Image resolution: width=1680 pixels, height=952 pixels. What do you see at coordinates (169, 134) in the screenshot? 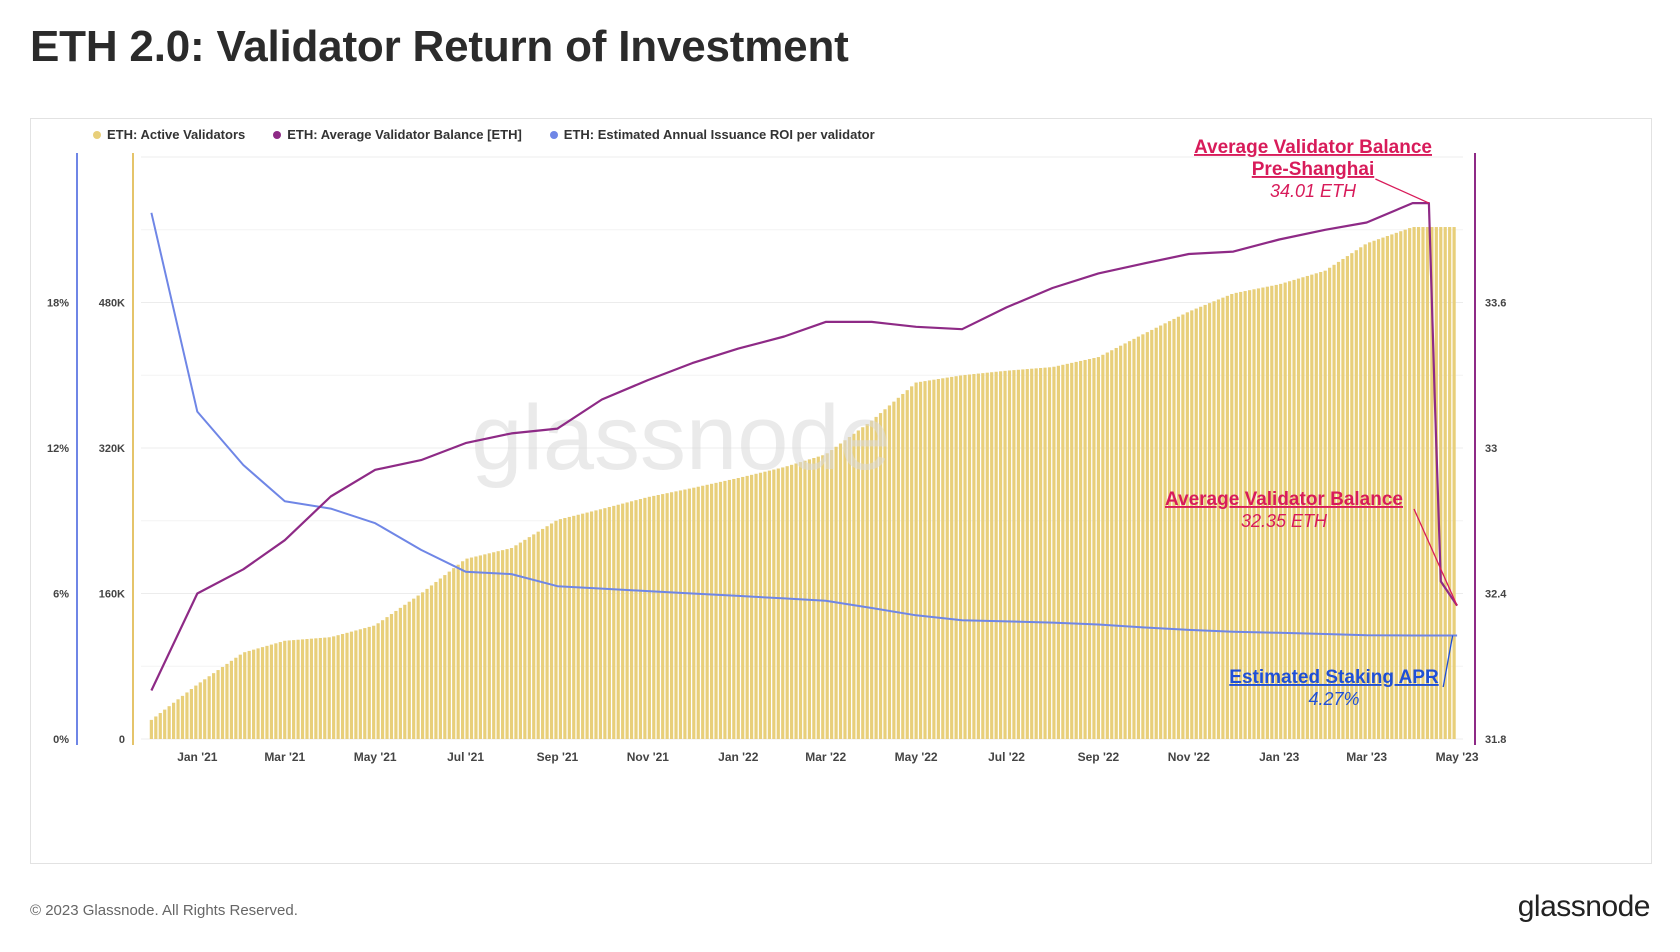
I see `legend-item-active-validators: ETH: Active Validators` at bounding box center [169, 134].